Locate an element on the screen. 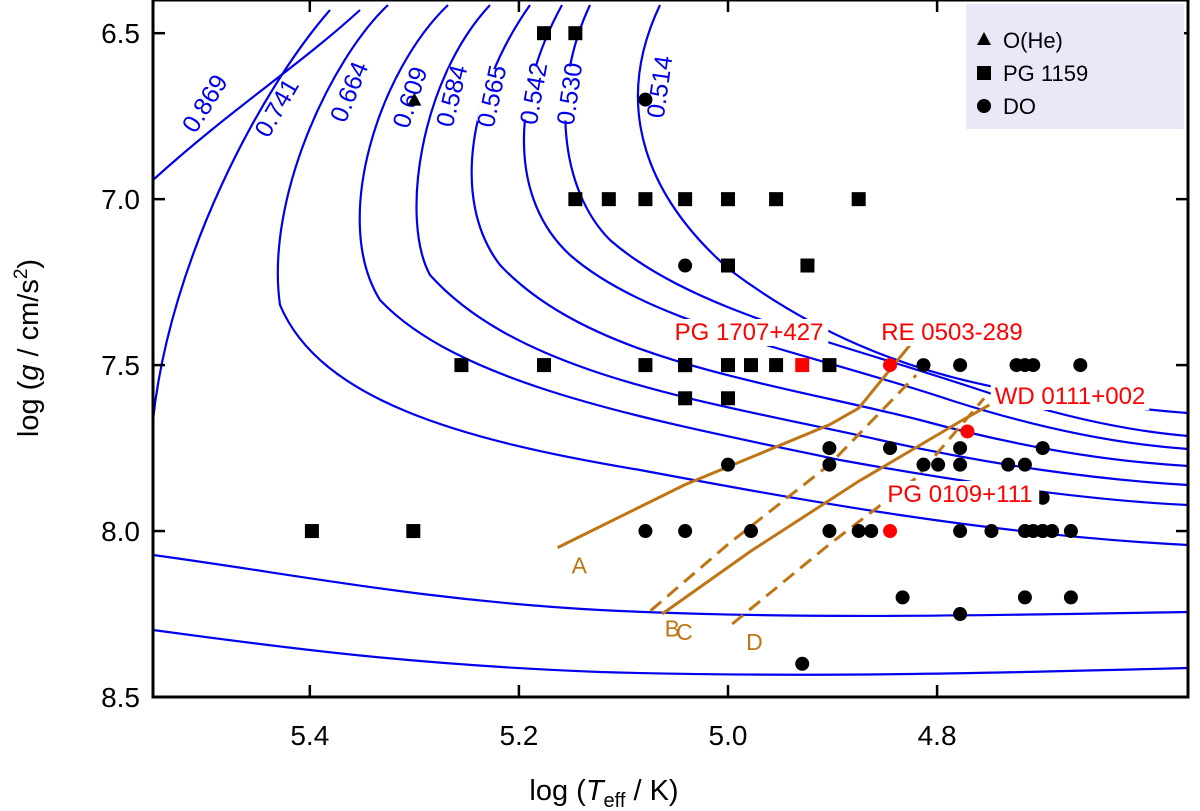 The image size is (1200, 811). mass-label: 0.565 is located at coordinates (492, 96).